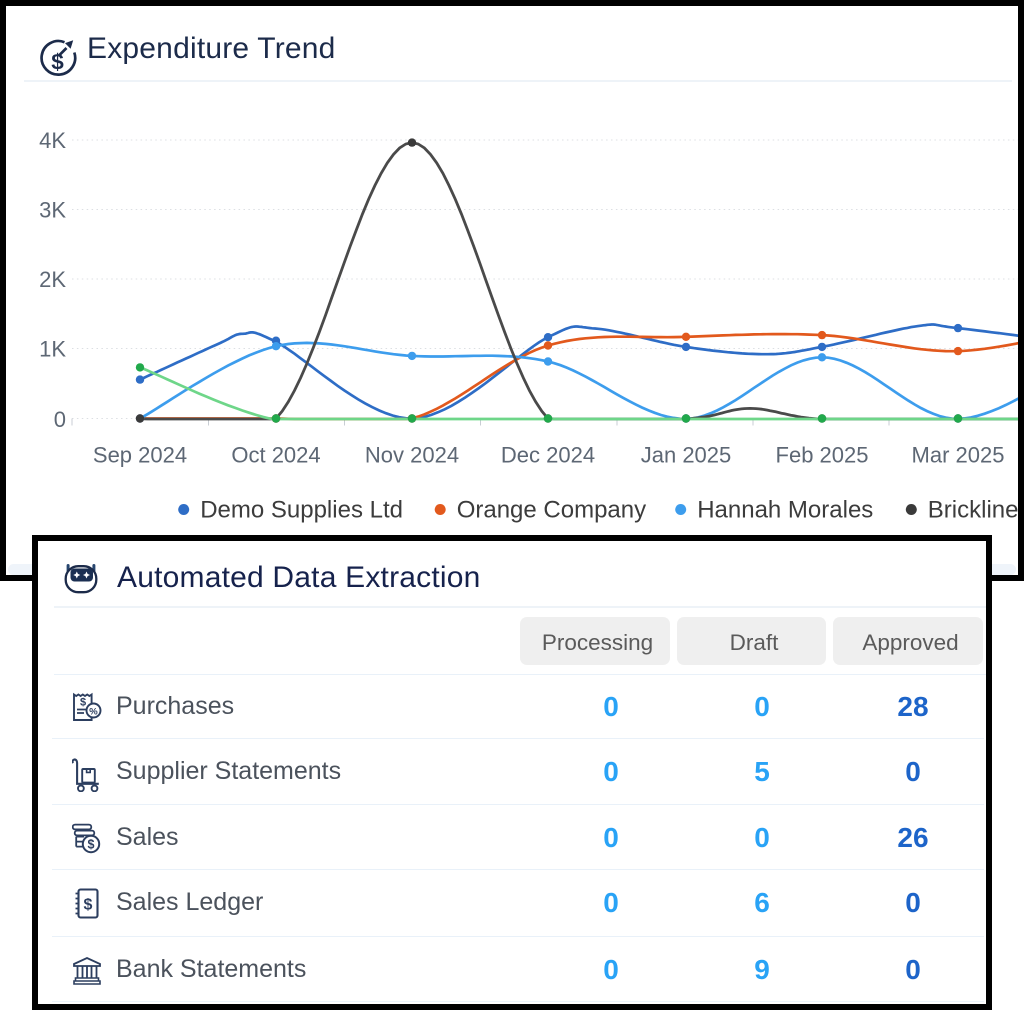  Describe the element at coordinates (973, 510) in the screenshot. I see `svg-text: Brickline Ltd` at that location.